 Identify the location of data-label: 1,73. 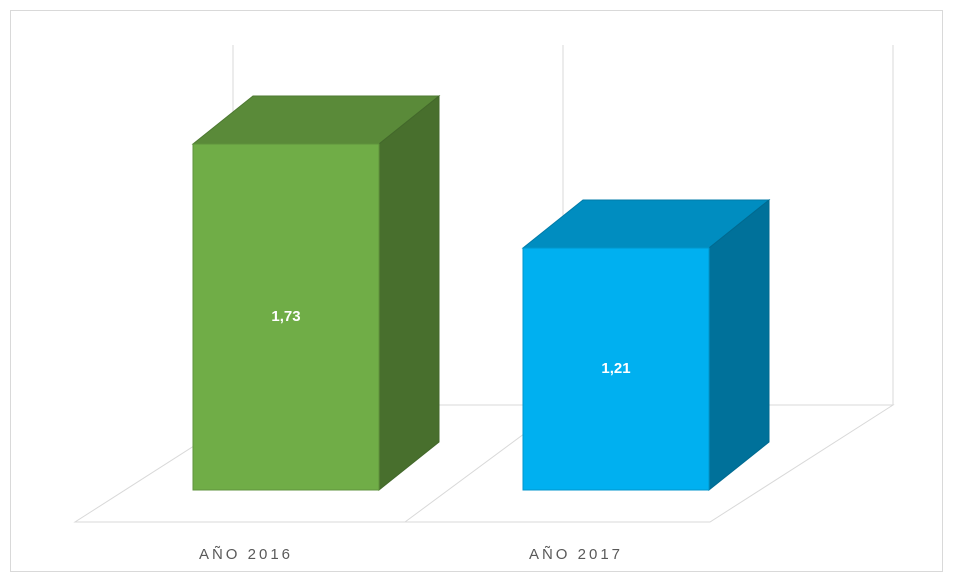
(285, 316).